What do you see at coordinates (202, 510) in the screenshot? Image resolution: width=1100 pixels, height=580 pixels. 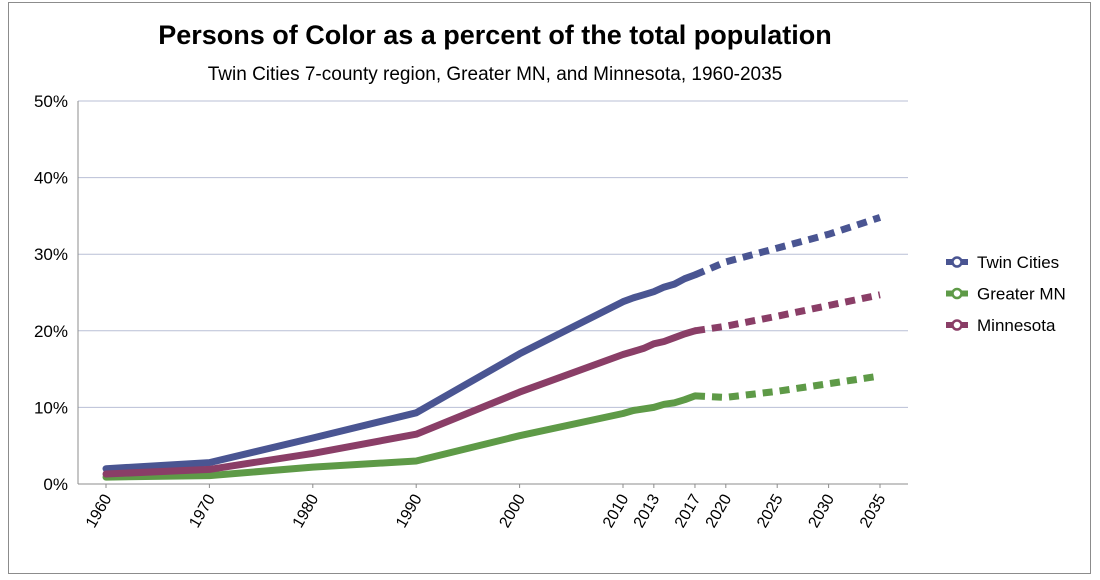 I see `x-tick-label: 1970` at bounding box center [202, 510].